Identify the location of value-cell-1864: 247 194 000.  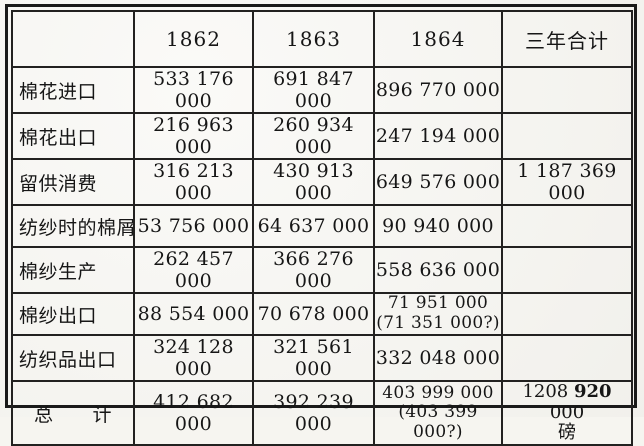
(438, 136).